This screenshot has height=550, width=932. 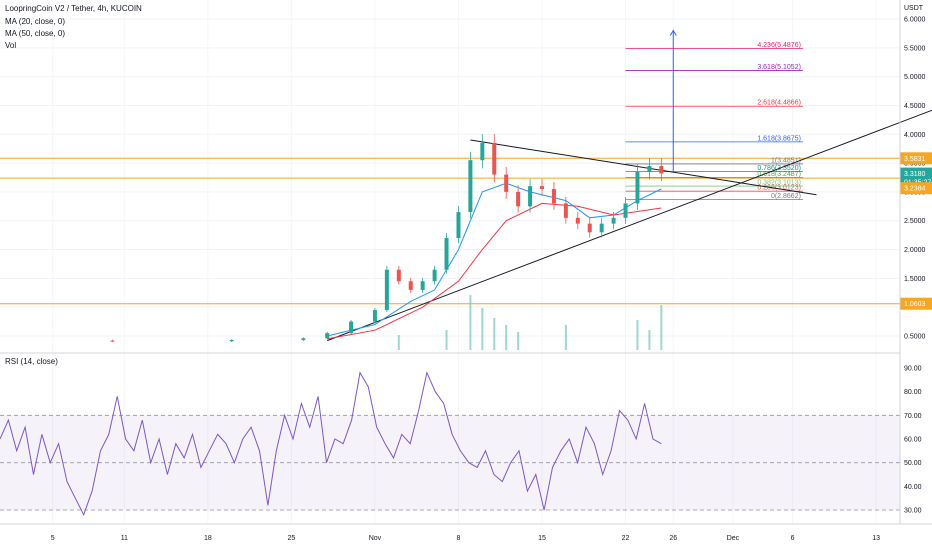 What do you see at coordinates (913, 392) in the screenshot?
I see `rsi-tick-label: 80.00` at bounding box center [913, 392].